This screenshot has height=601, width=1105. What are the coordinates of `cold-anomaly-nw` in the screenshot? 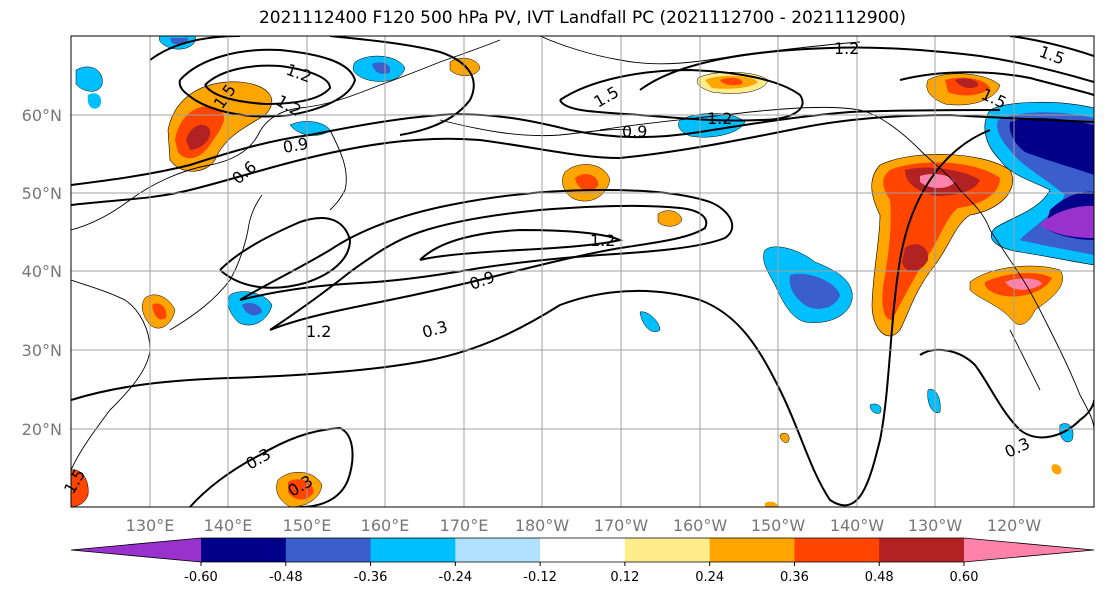 It's located at (89, 79).